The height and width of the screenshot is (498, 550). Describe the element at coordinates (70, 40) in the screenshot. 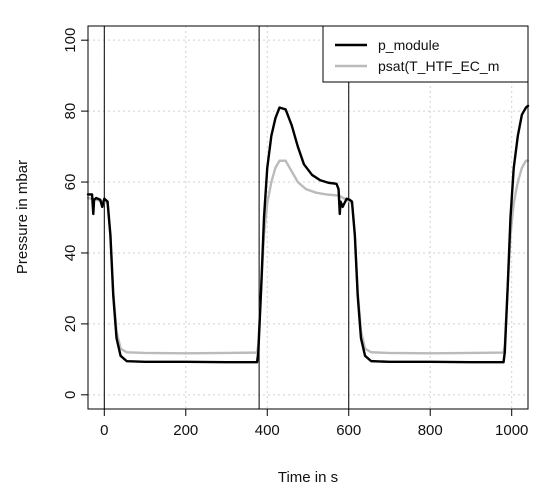

I see `y-tick-label-5: 100` at that location.